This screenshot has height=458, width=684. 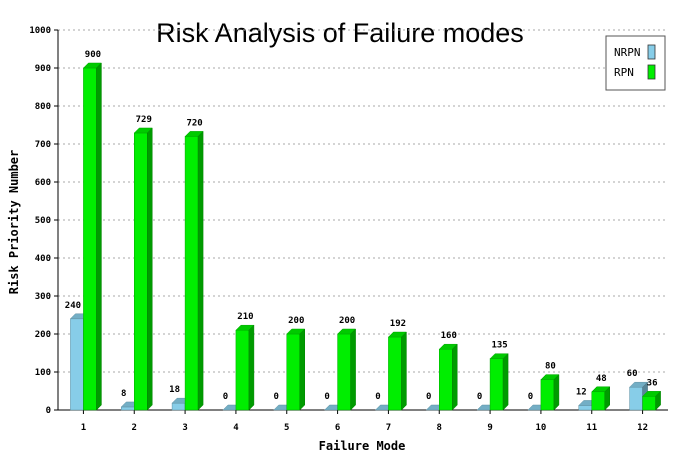 I want to click on y-tick-label: 300, so click(x=43, y=297).